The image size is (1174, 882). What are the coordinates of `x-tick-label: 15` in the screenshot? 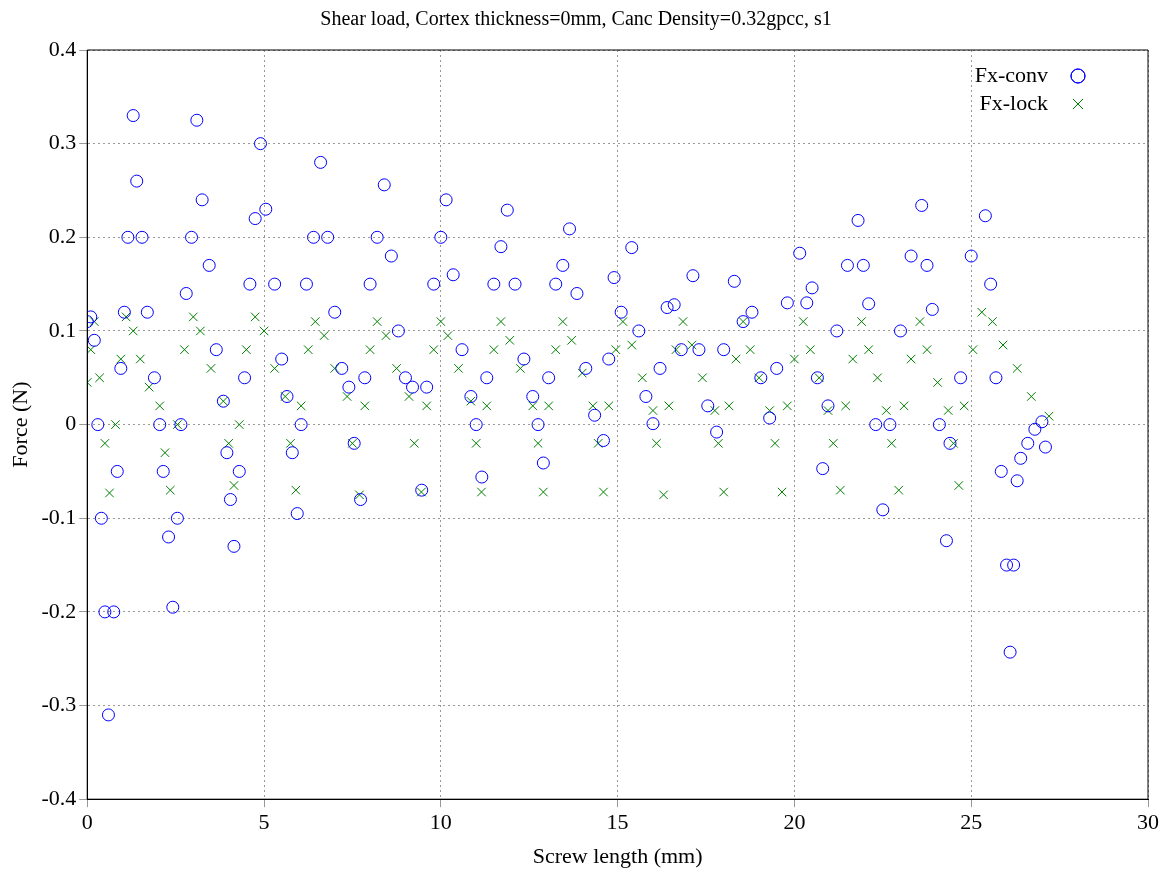 It's located at (617, 822).